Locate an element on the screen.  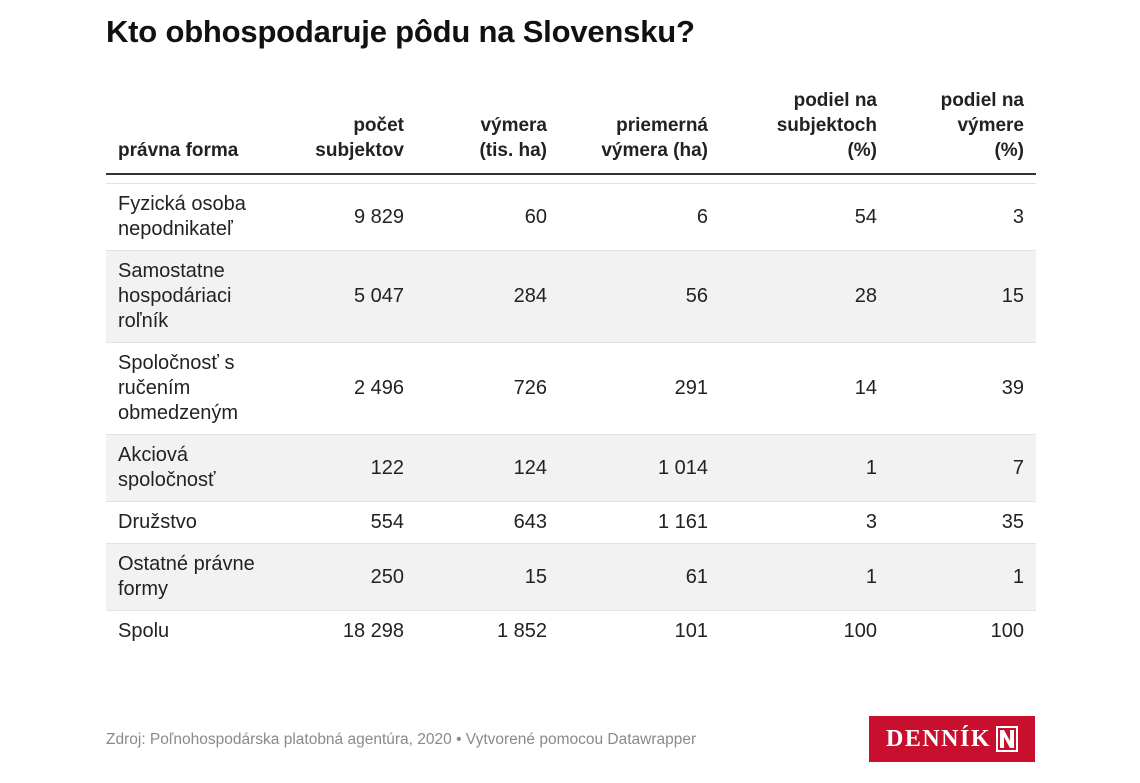
table-row: Ostatné právne formy 250 15 61 1 1 is located at coordinates (571, 577).